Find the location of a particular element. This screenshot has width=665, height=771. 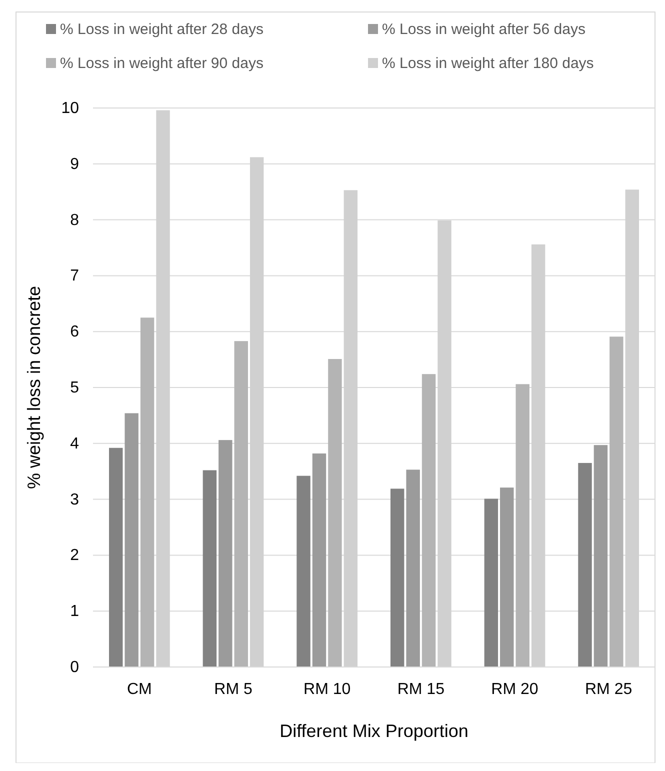

y-tick-label: 10 is located at coordinates (70, 108).